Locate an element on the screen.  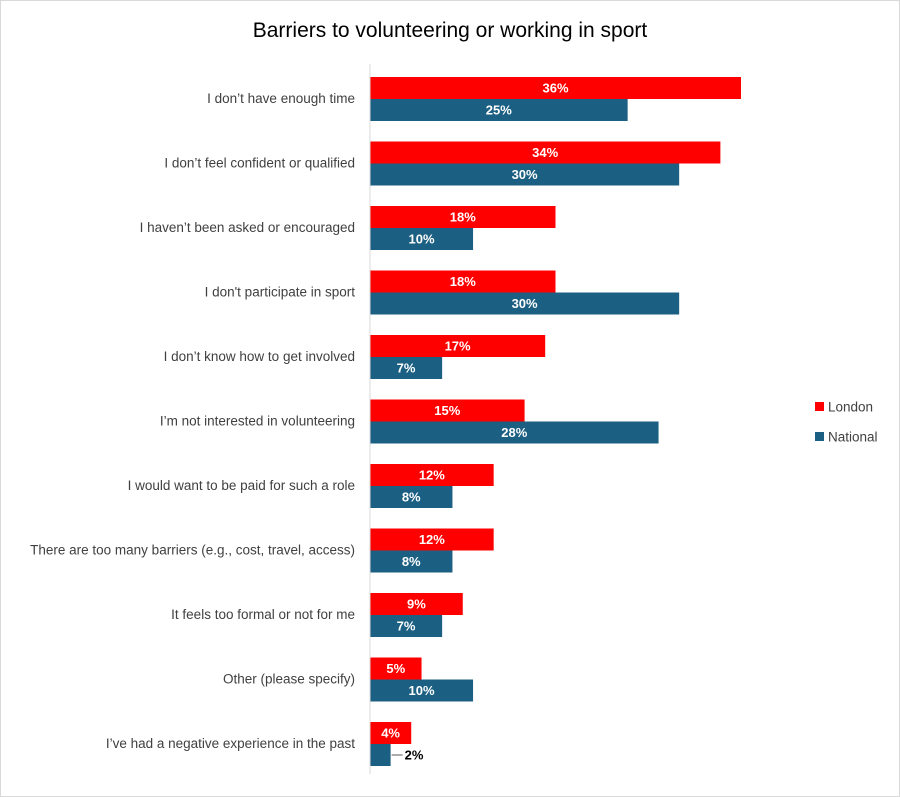
data-label: 15% is located at coordinates (447, 410).